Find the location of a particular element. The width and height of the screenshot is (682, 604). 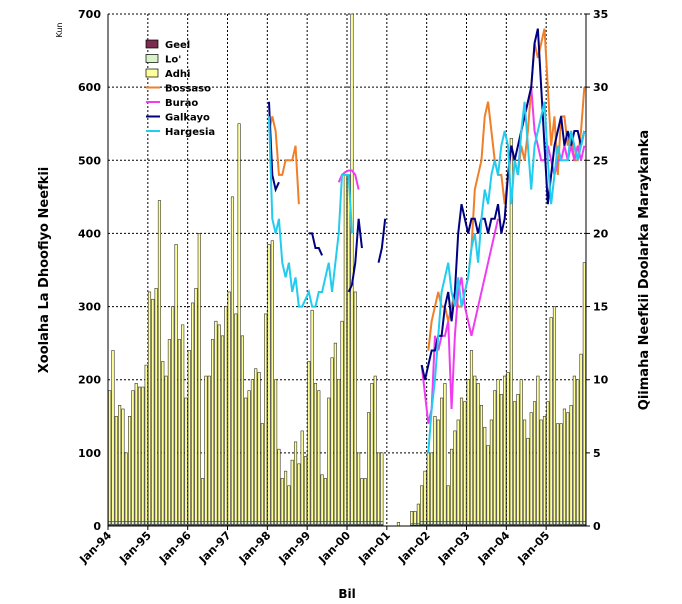

y-tick-label: 300 is located at coordinates (89, 307).